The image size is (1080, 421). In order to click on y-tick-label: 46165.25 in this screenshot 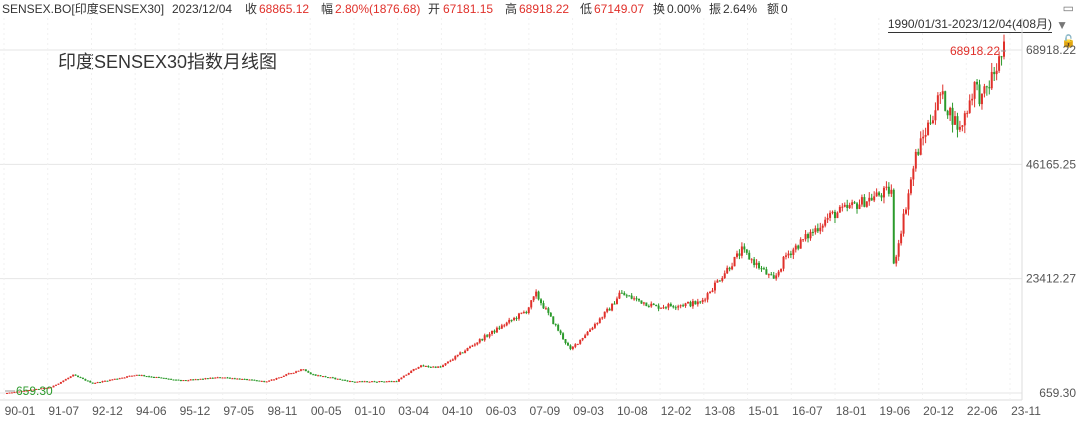, I will do `click(1051, 164)`.